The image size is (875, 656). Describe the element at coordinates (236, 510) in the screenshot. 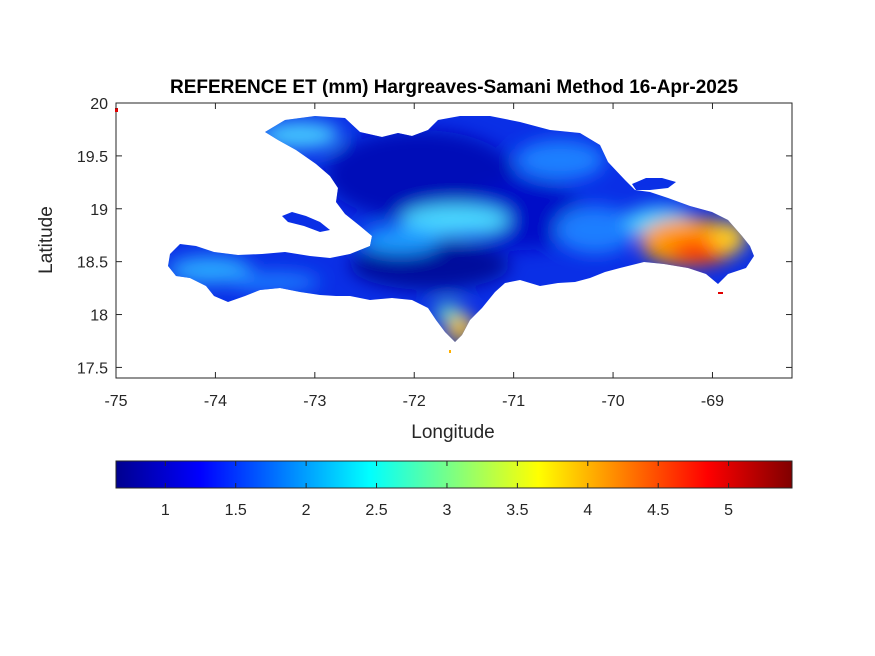

I see `colorbar-tick-label: 1.5` at that location.